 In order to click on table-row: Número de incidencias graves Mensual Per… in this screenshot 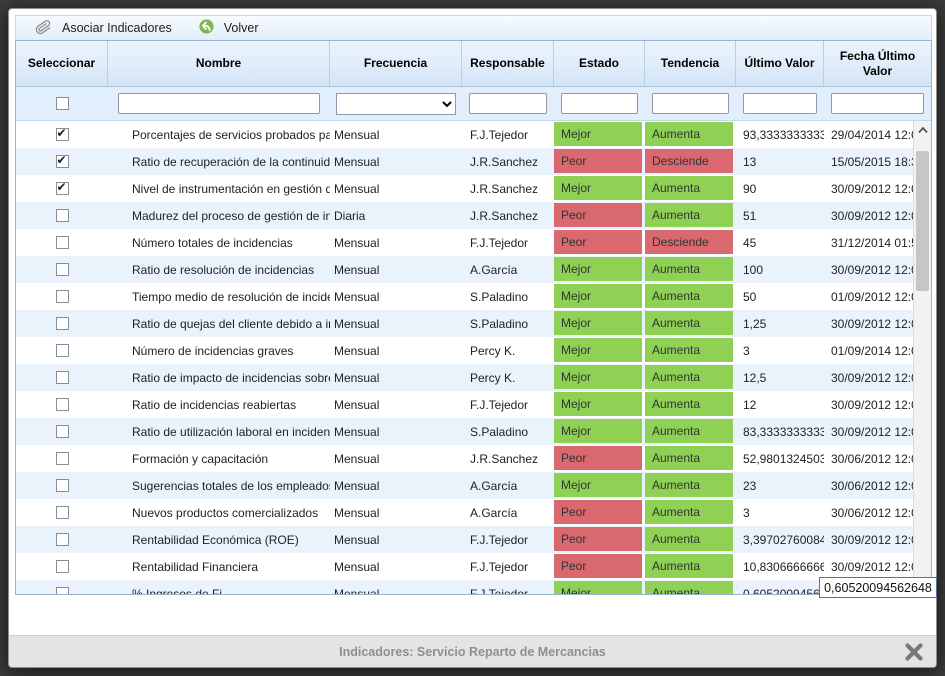, I will do `click(473, 350)`.